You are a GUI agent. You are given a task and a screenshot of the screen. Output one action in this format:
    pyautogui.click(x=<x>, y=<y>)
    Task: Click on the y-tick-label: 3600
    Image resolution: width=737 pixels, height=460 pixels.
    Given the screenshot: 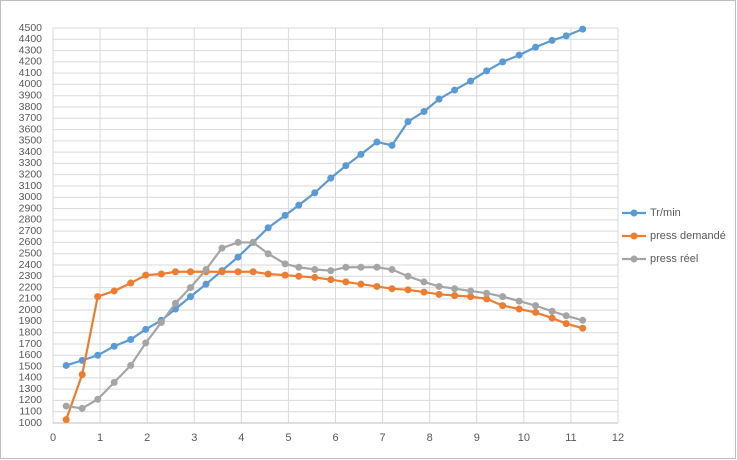 What is the action you would take?
    pyautogui.click(x=31, y=129)
    